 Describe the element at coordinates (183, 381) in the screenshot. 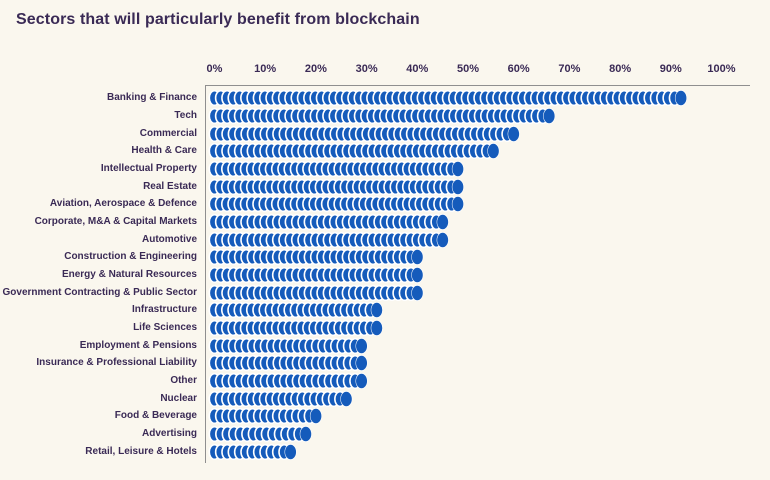

I see `category-label: Other` at that location.